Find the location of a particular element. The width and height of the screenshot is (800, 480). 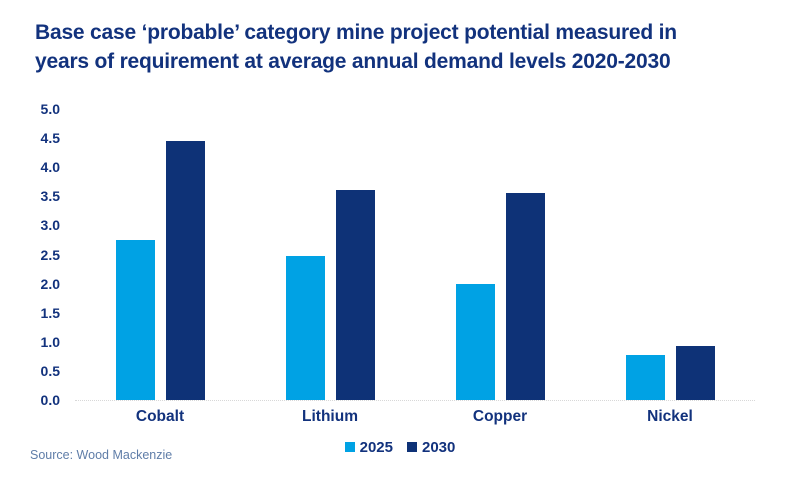

legend-item-2025: 2025 is located at coordinates (368, 447).